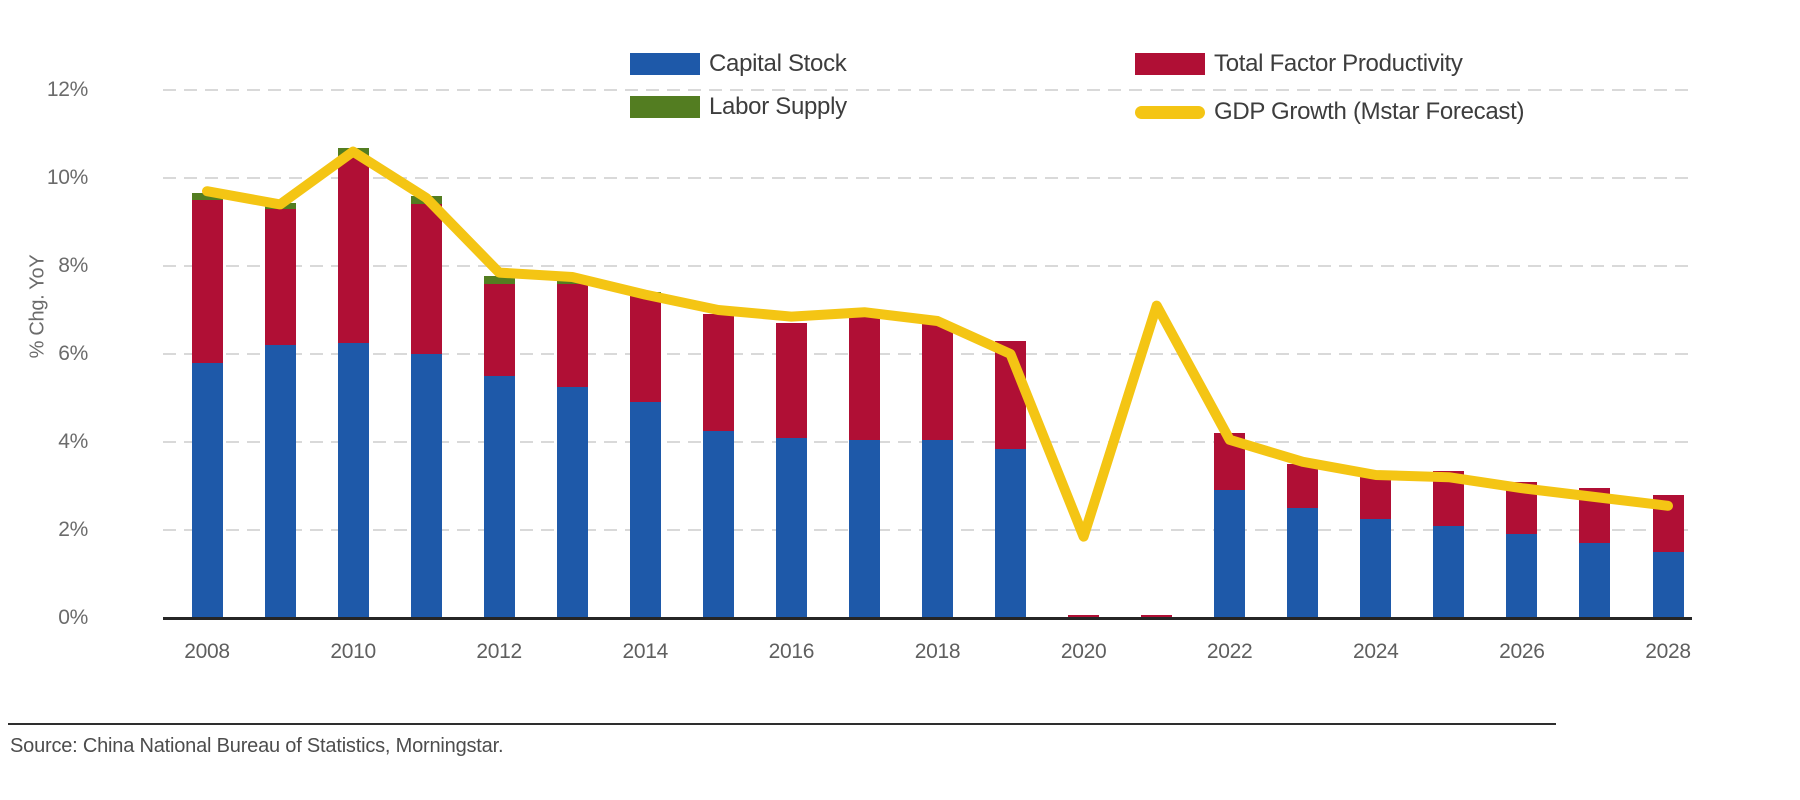 This screenshot has height=800, width=1800. What do you see at coordinates (353, 480) in the screenshot?
I see `bar-2010-capital-stock` at bounding box center [353, 480].